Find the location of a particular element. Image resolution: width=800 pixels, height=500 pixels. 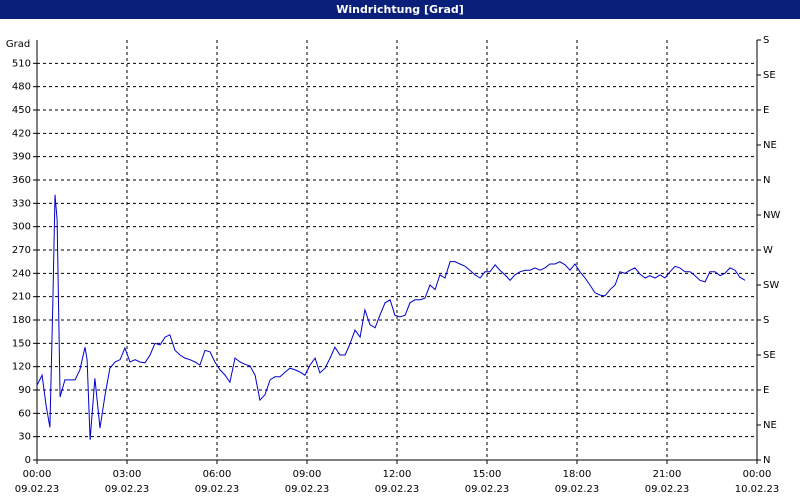

y-tick-label: 180 is located at coordinates (21, 320).